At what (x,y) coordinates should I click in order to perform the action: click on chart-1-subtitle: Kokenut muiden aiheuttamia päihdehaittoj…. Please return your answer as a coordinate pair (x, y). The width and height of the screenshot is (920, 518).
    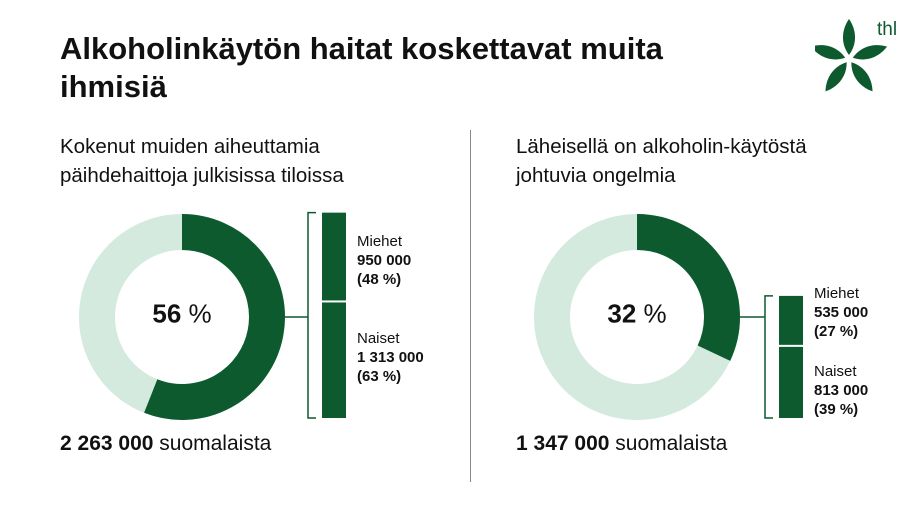
    Looking at the image, I should click on (202, 161).